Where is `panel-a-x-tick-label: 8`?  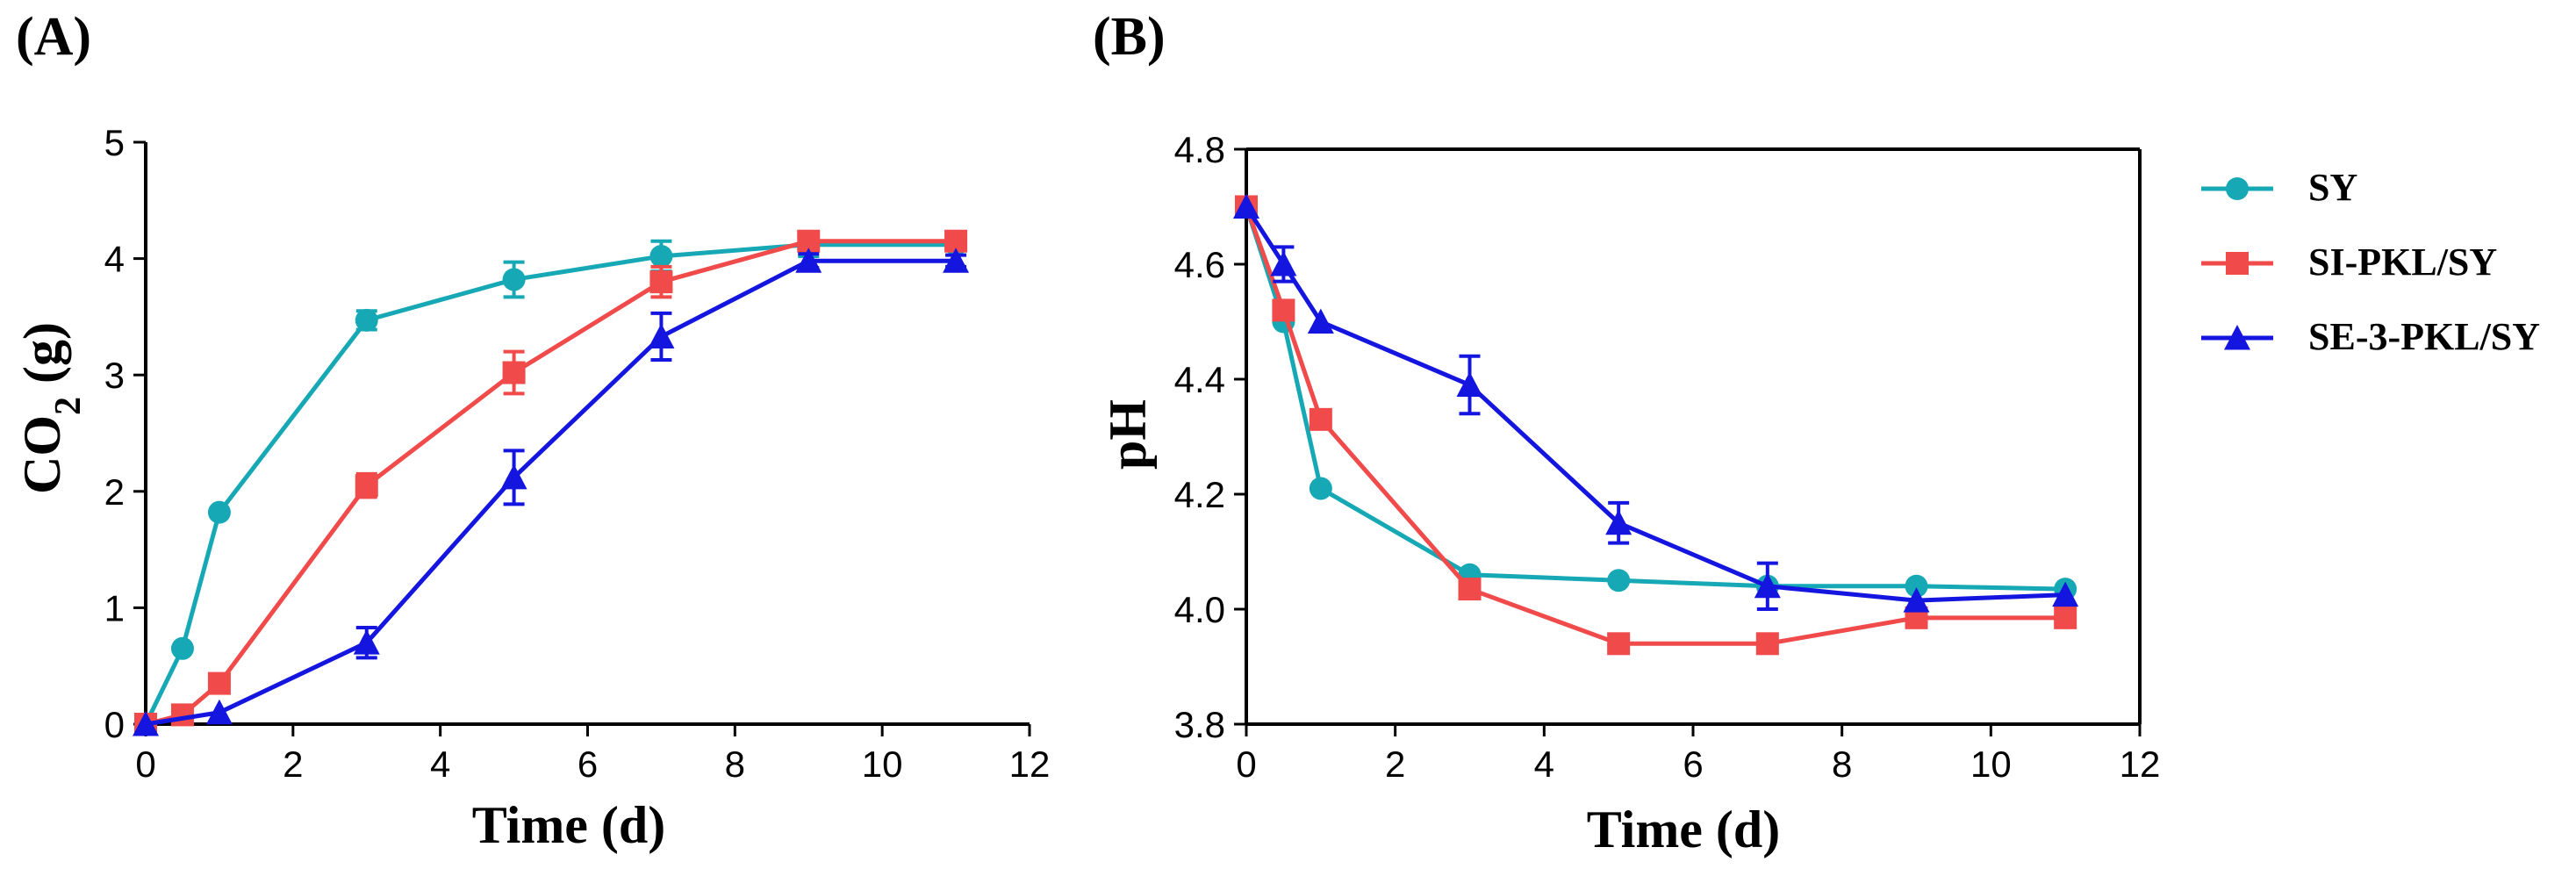
panel-a-x-tick-label: 8 is located at coordinates (735, 764).